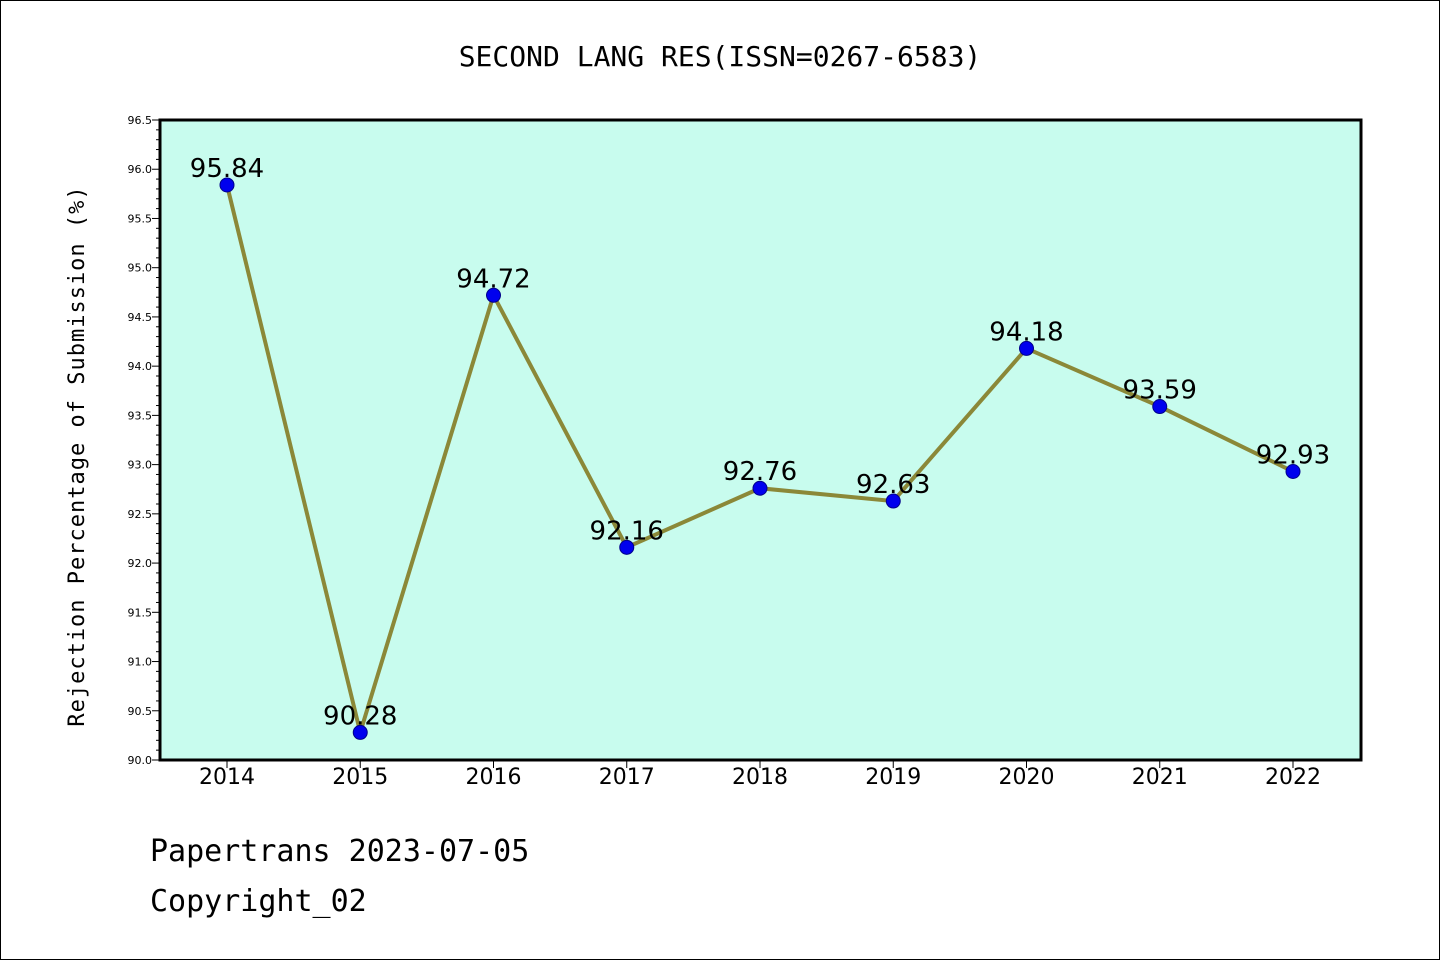 The width and height of the screenshot is (1440, 960). Describe the element at coordinates (140, 415) in the screenshot. I see `y-tick-label: 93.5` at that location.